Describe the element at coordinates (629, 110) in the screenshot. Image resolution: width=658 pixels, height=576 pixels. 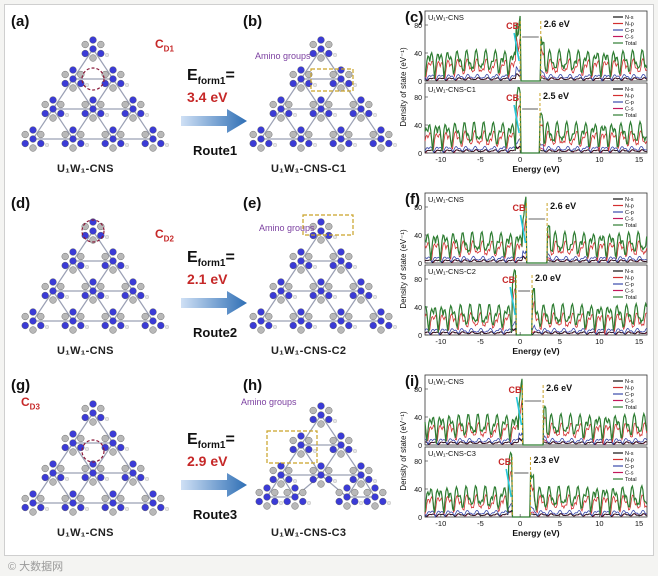
I see `legend-entry: C-s` at that location.